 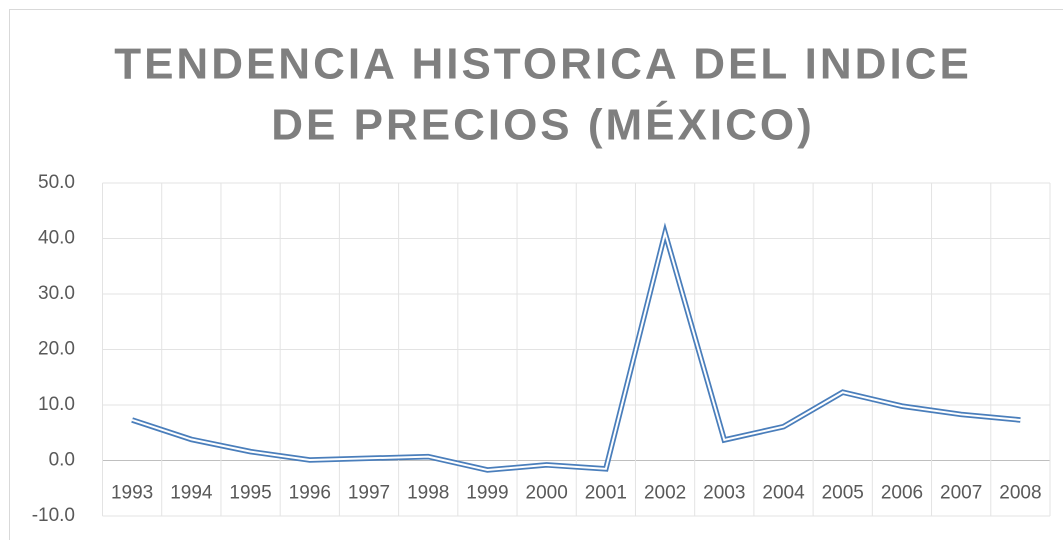 What do you see at coordinates (56, 349) in the screenshot?
I see `y-tick-label: 20.0` at bounding box center [56, 349].